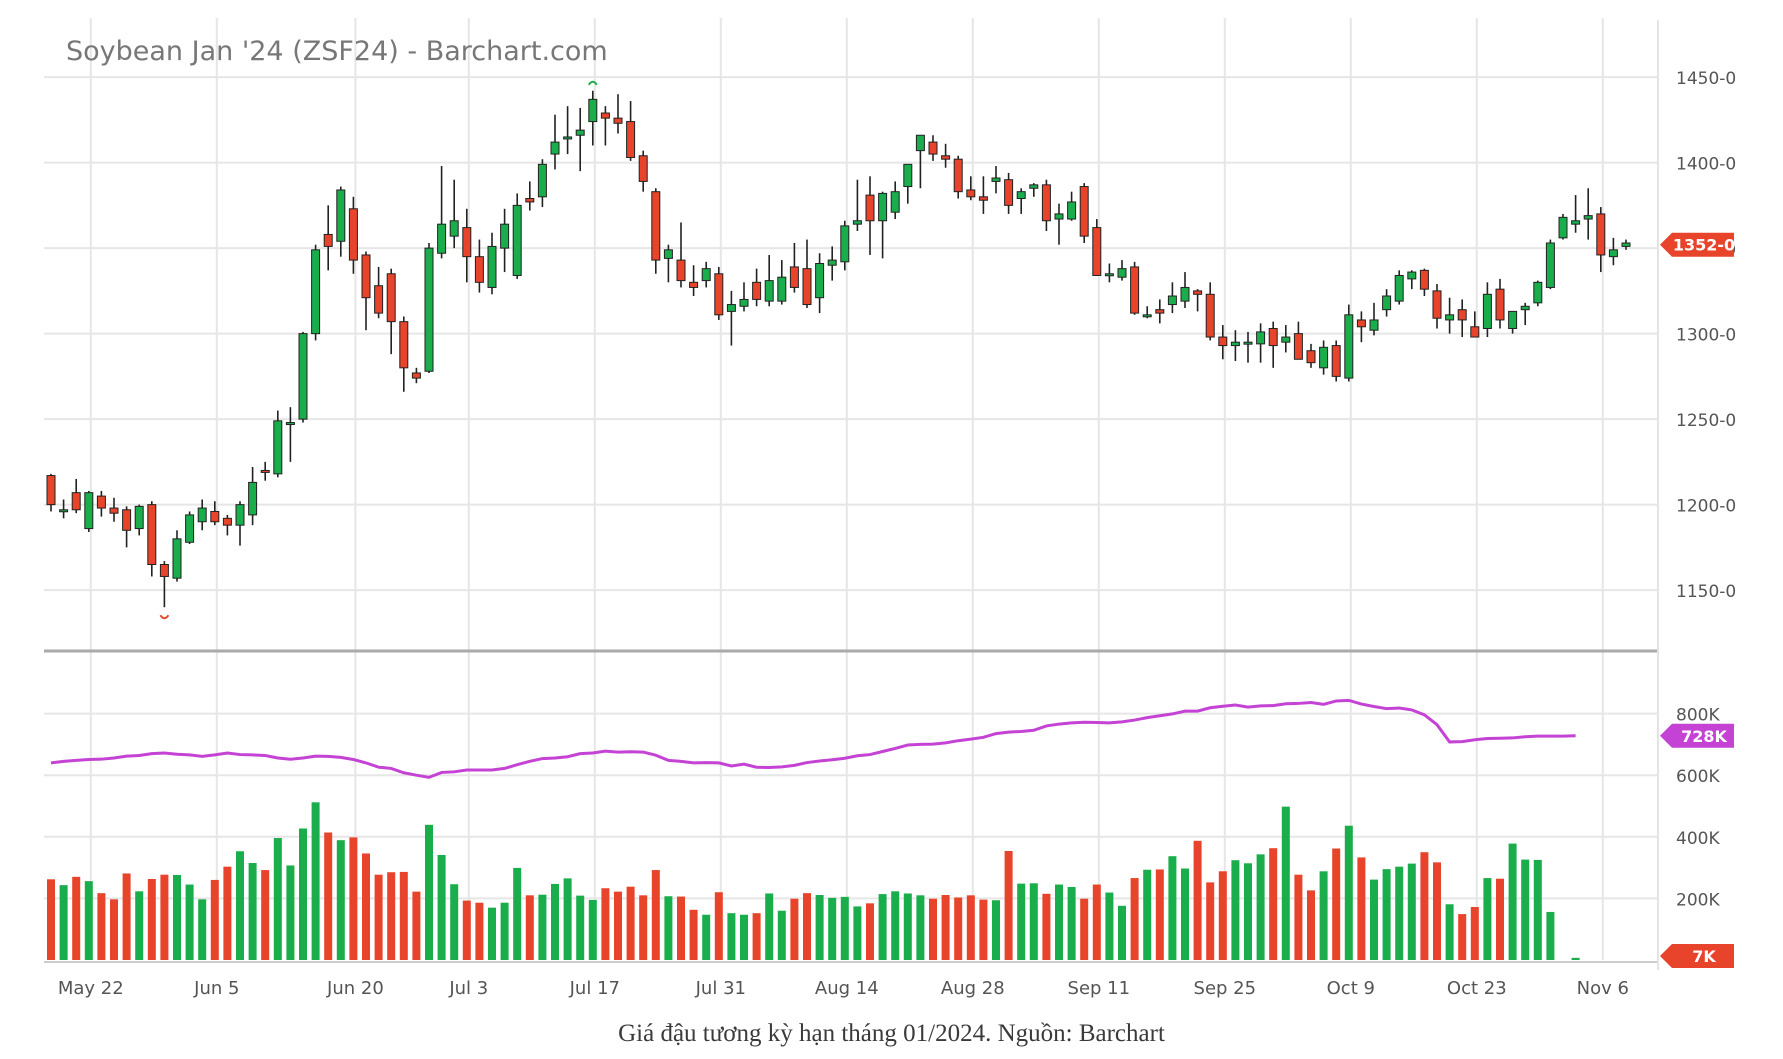 The width and height of the screenshot is (1783, 1059). What do you see at coordinates (813, 881) in the screenshot?
I see `volume-bars` at bounding box center [813, 881].